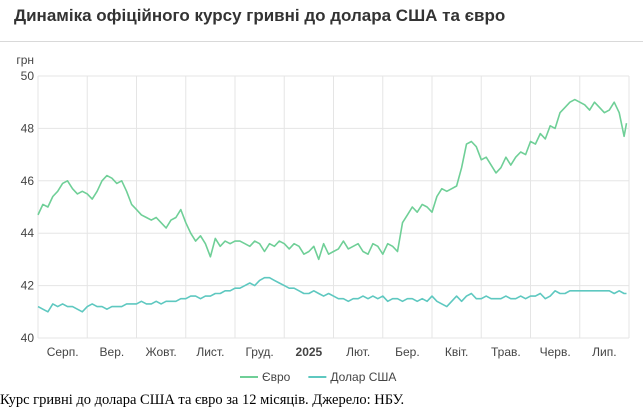 The image size is (643, 417). I want to click on y-tick-label: 40, so click(28, 338).